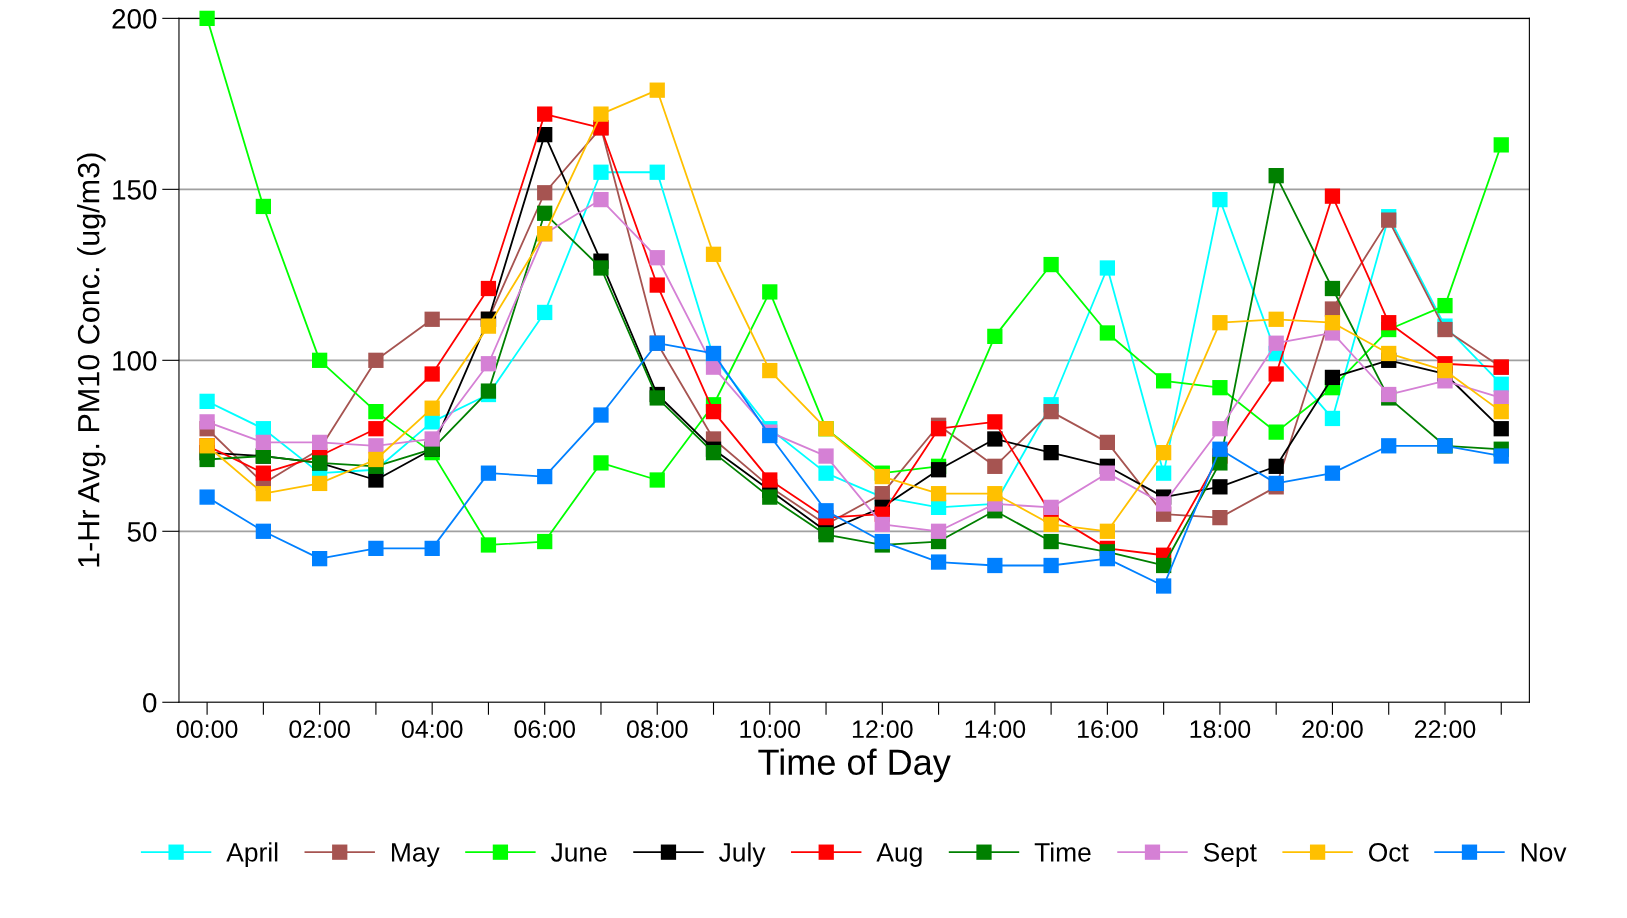 This screenshot has height=918, width=1627. I want to click on x-tick-label: 06:00, so click(545, 729).